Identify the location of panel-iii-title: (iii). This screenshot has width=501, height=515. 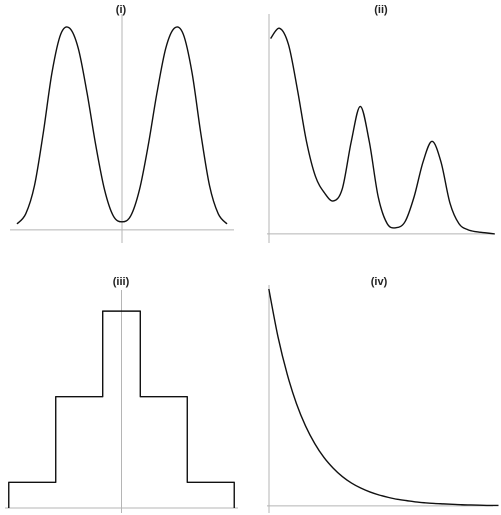
(121, 282).